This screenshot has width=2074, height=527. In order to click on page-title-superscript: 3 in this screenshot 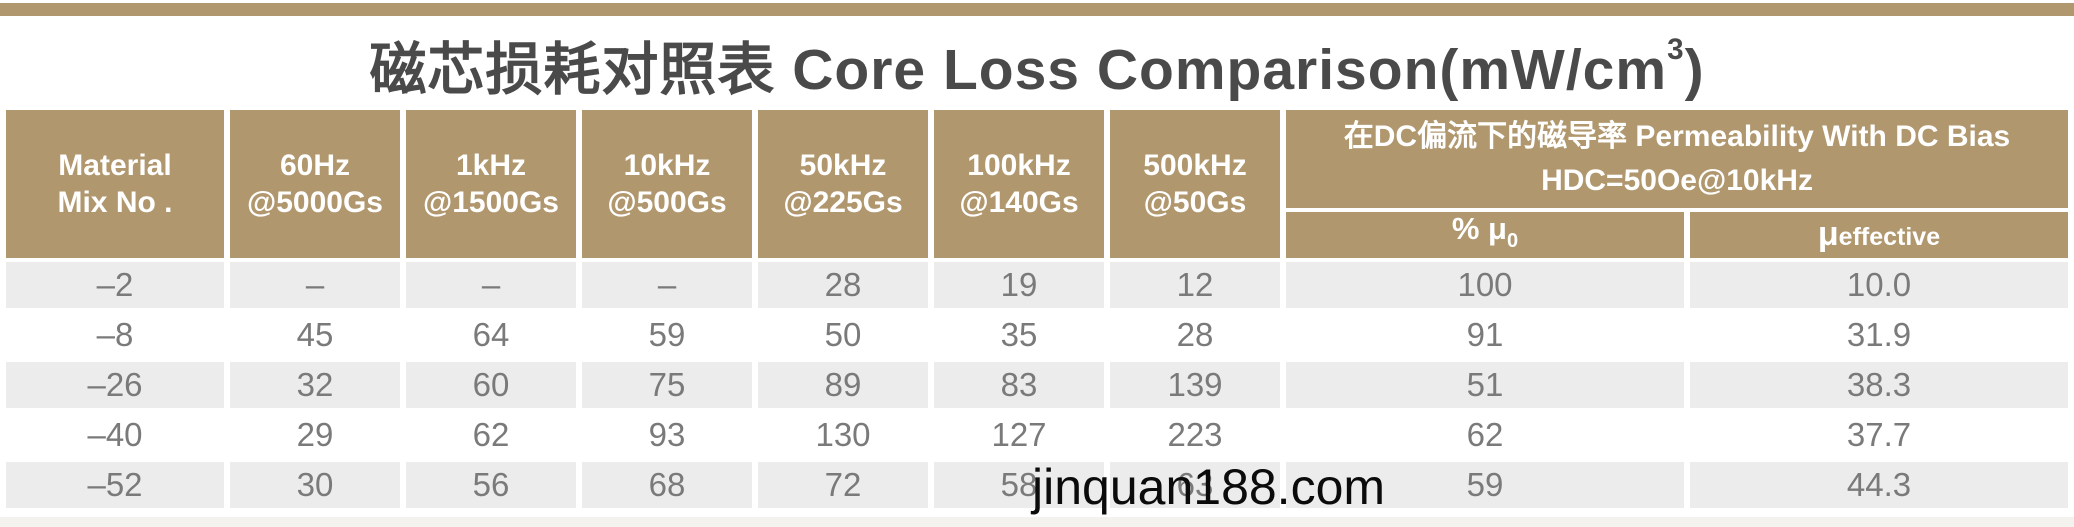, I will do `click(1676, 49)`.